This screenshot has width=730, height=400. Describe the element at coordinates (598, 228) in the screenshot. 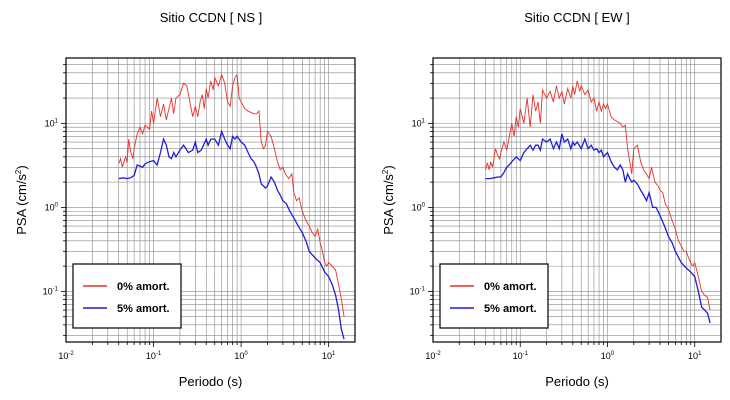

I see `series-line-damped` at that location.